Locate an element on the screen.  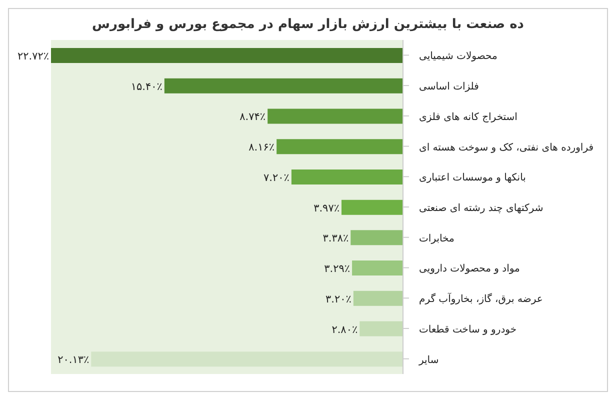
y-tick-label: سایر is located at coordinates (428, 360).